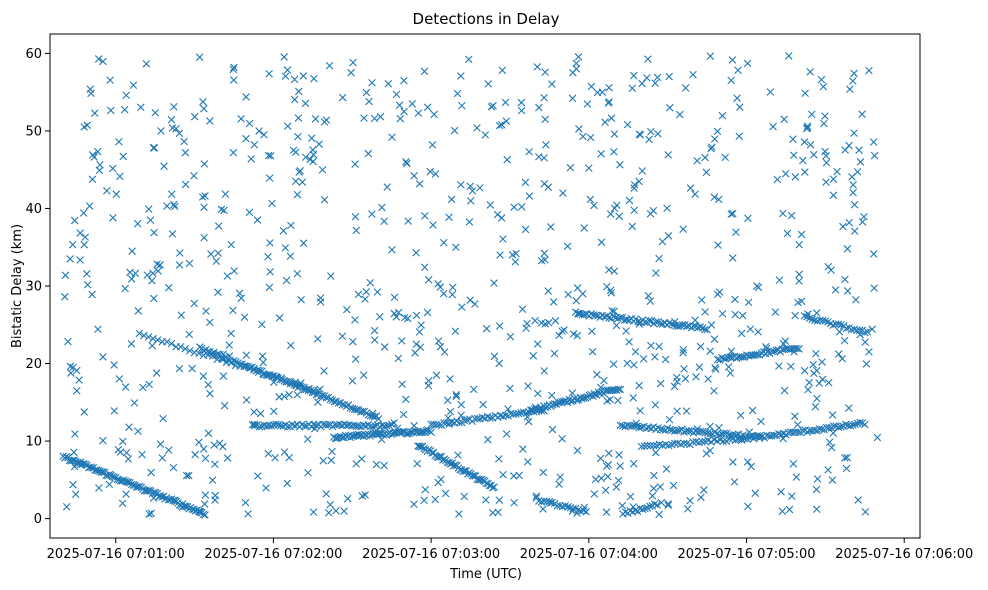 The width and height of the screenshot is (988, 590). Describe the element at coordinates (33, 209) in the screenshot. I see `y-tick-label: 40` at that location.